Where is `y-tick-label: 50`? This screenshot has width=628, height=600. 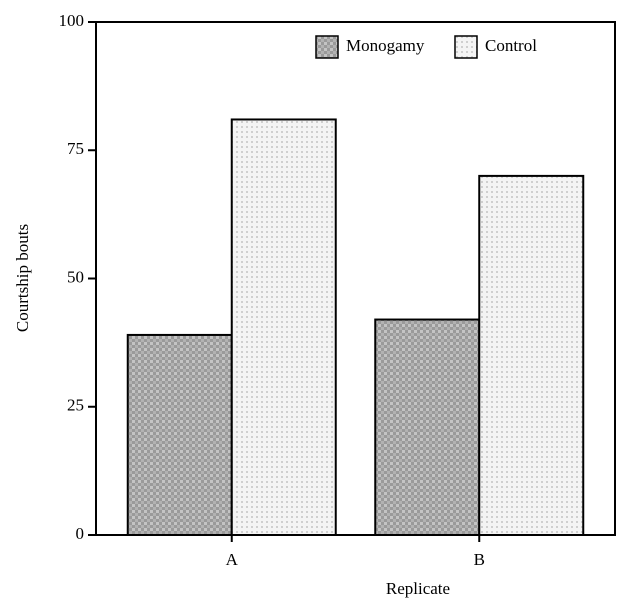
y-tick-label: 50 is located at coordinates (75, 276).